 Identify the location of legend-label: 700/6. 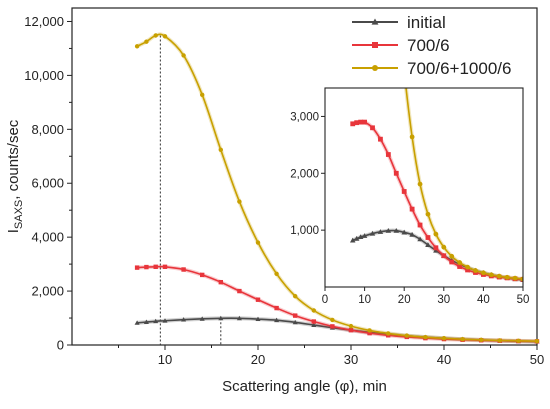
(428, 45).